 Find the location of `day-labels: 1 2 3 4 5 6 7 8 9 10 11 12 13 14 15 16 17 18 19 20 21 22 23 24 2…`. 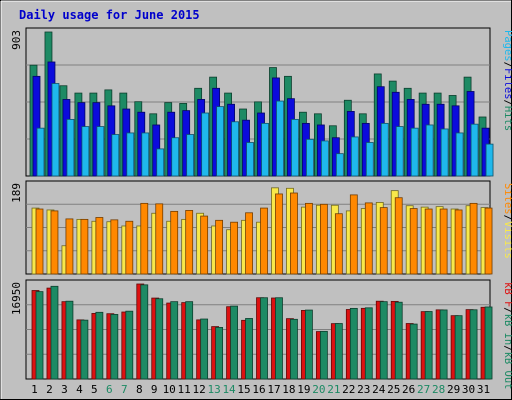

day-labels: 1 2 3 4 5 6 7 8 9 10 11 12 13 14 15 16 17 18 19 20 21 22 23 24 2… is located at coordinates (260, 389).